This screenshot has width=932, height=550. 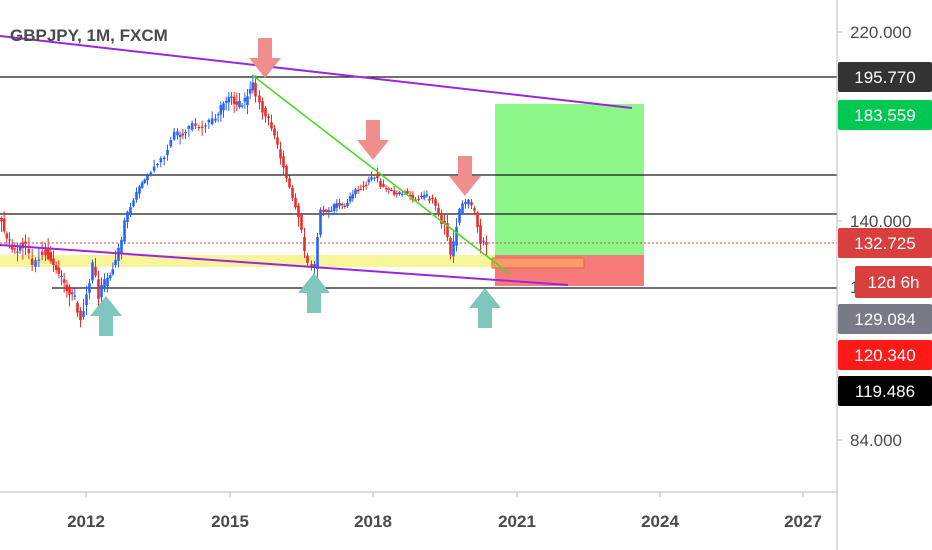 What do you see at coordinates (517, 521) in the screenshot?
I see `x-tick-label: 2021` at bounding box center [517, 521].